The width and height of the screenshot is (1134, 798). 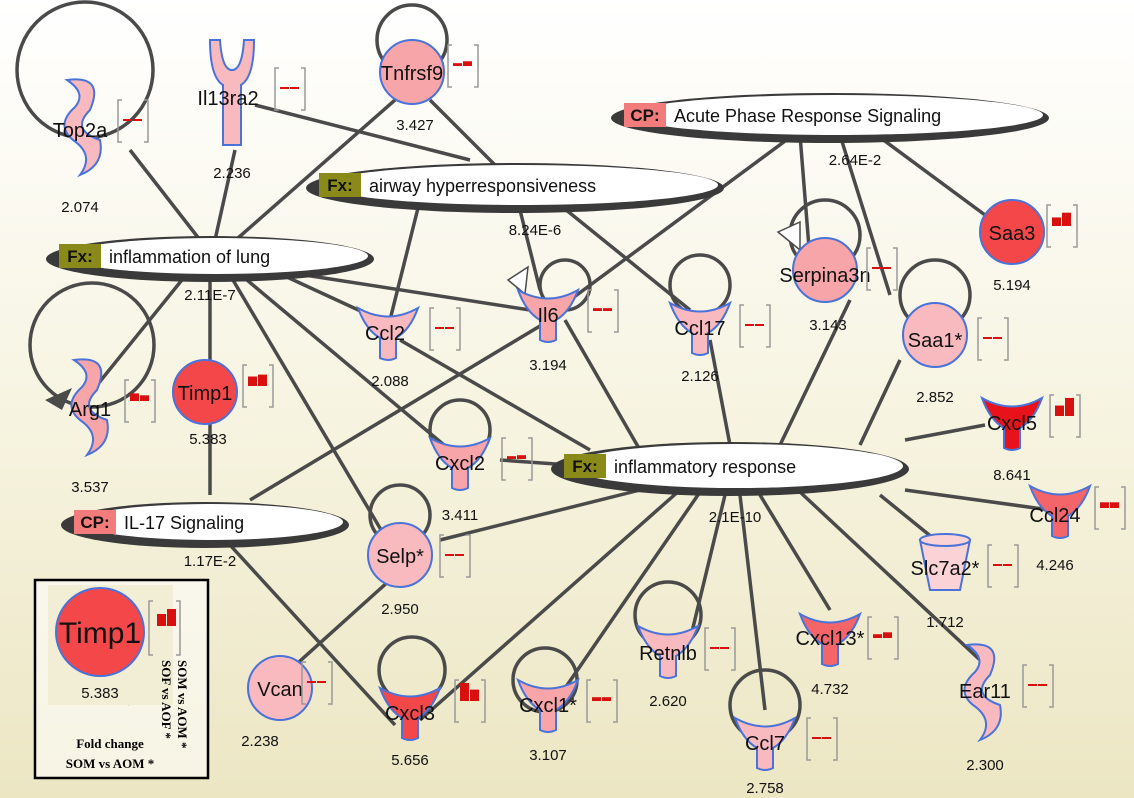 I want to click on pathway-acute: CP: Acute Phase Response Signaling 2.64E-2, so click(x=830, y=131).